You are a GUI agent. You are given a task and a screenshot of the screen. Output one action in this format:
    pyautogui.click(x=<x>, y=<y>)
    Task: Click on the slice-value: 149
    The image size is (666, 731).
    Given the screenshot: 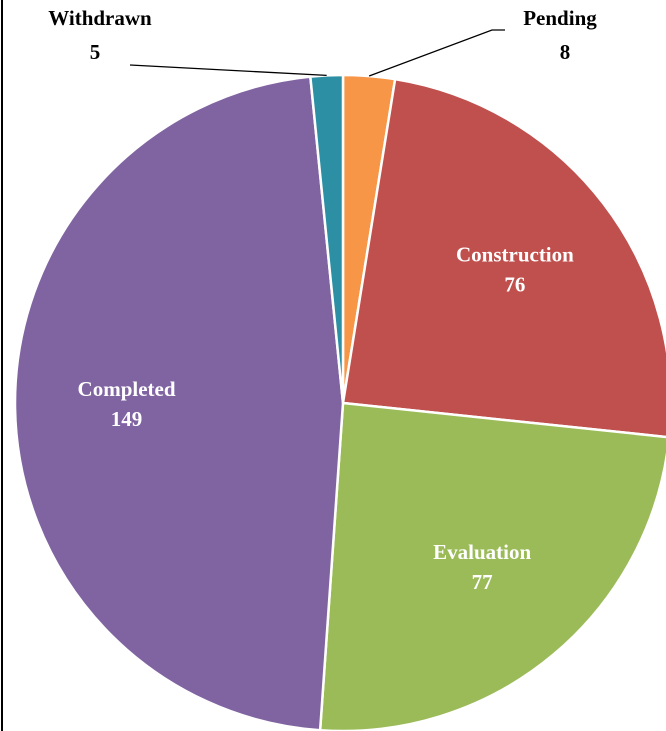 What is the action you would take?
    pyautogui.click(x=127, y=419)
    